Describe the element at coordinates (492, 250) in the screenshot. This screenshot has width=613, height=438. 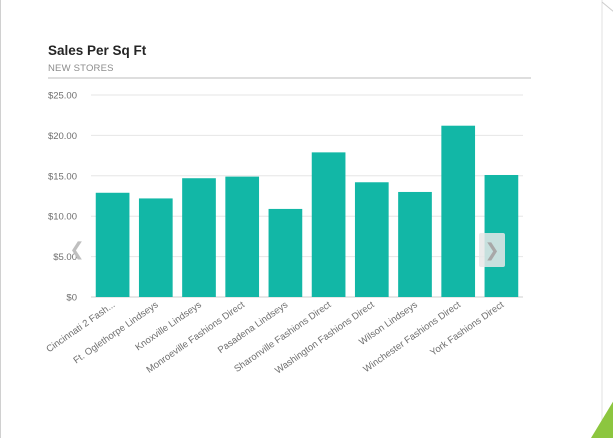
I see `chevron-right-icon: ❯` at that location.